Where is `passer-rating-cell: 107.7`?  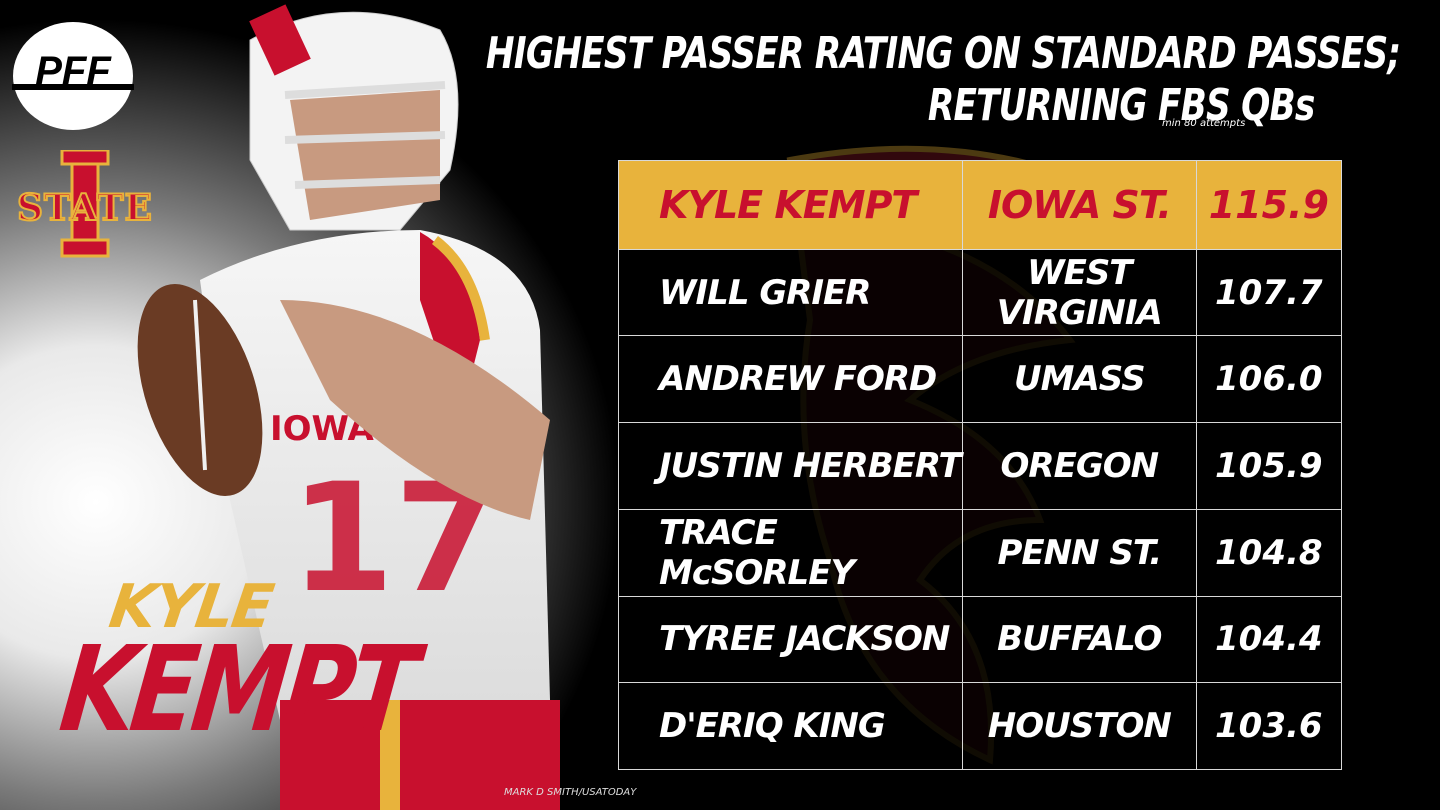
passer-rating-cell: 107.7 is located at coordinates (1269, 292).